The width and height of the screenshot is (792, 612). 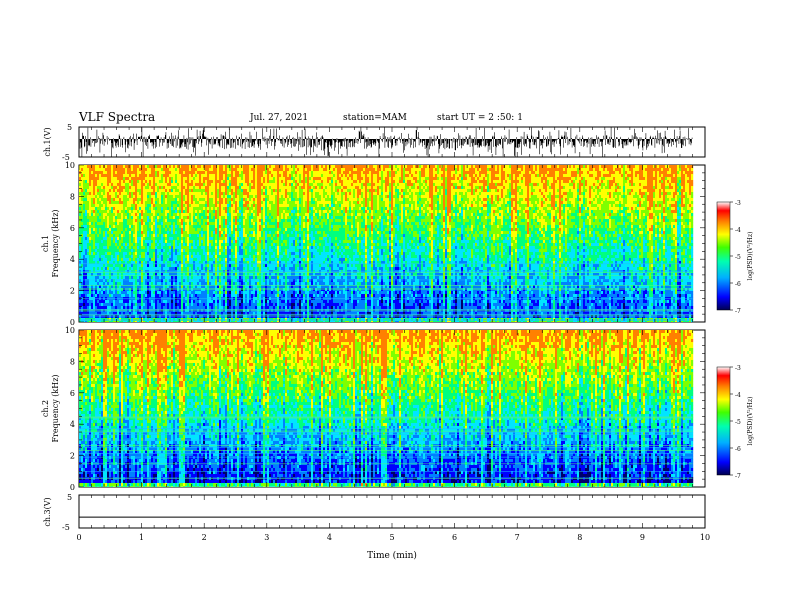 I want to click on ch3-ytick-label: -5, so click(x=66, y=527).